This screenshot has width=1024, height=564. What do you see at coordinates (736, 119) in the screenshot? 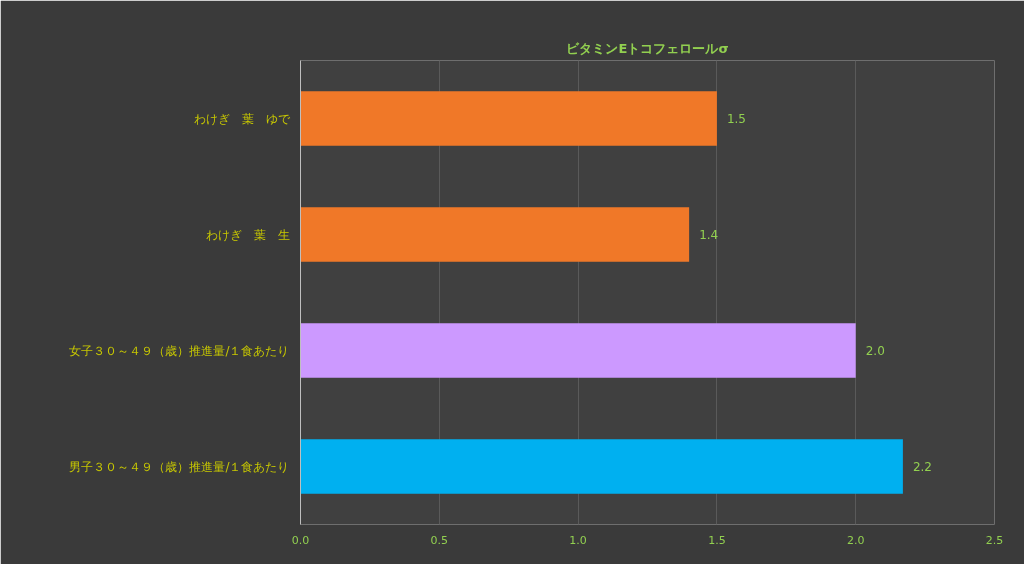
I see `data-label: 1.5` at bounding box center [736, 119].